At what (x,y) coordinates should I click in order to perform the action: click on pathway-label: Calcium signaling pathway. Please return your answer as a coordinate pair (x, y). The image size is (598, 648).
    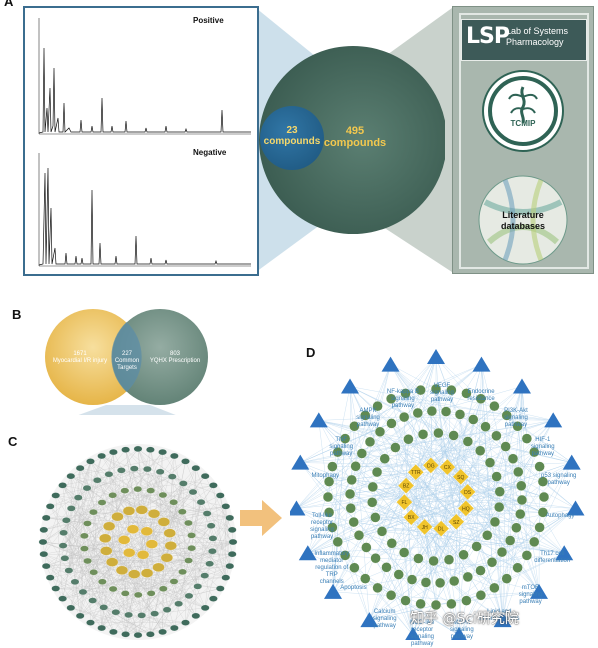
    Looking at the image, I should click on (385, 619).